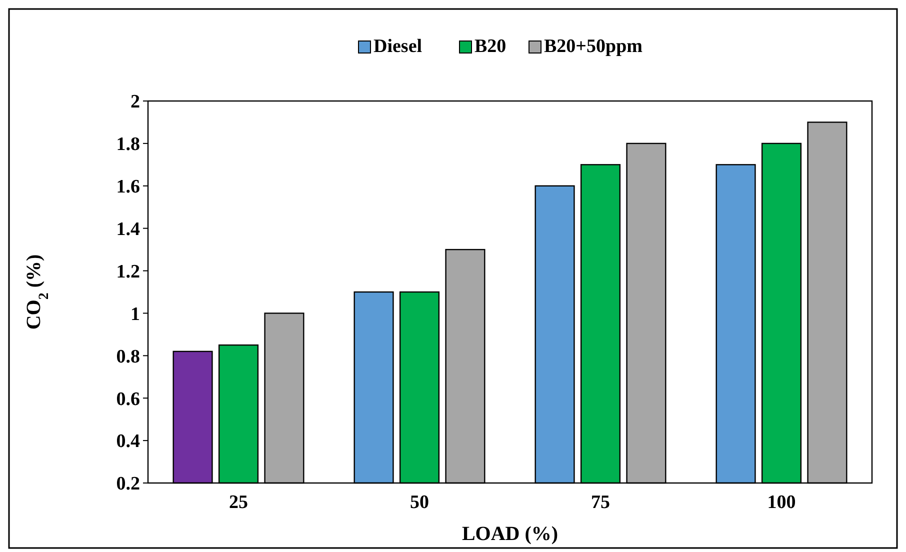 Image resolution: width=906 pixels, height=552 pixels. I want to click on y-tick-label: 1, so click(135, 314).